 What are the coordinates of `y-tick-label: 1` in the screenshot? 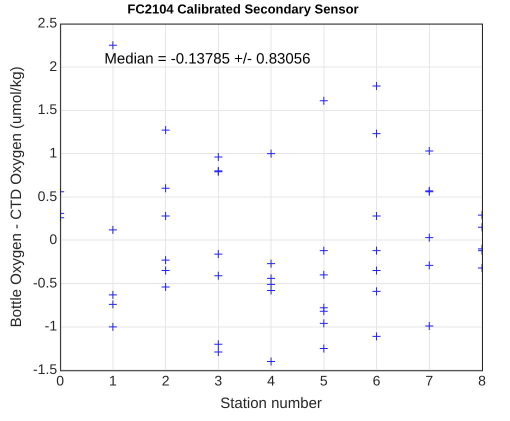 It's located at (53, 152).